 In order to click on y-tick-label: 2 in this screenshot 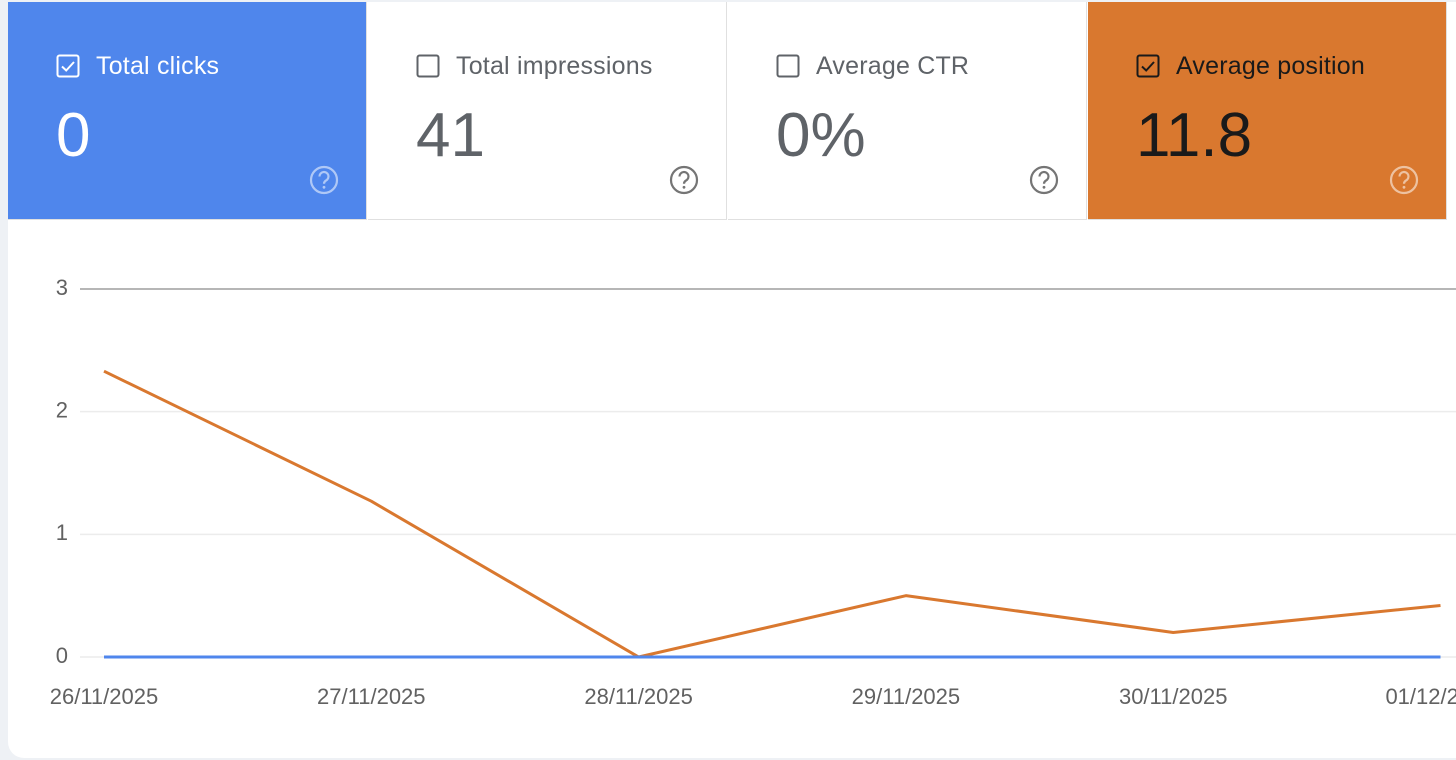, I will do `click(62, 409)`.